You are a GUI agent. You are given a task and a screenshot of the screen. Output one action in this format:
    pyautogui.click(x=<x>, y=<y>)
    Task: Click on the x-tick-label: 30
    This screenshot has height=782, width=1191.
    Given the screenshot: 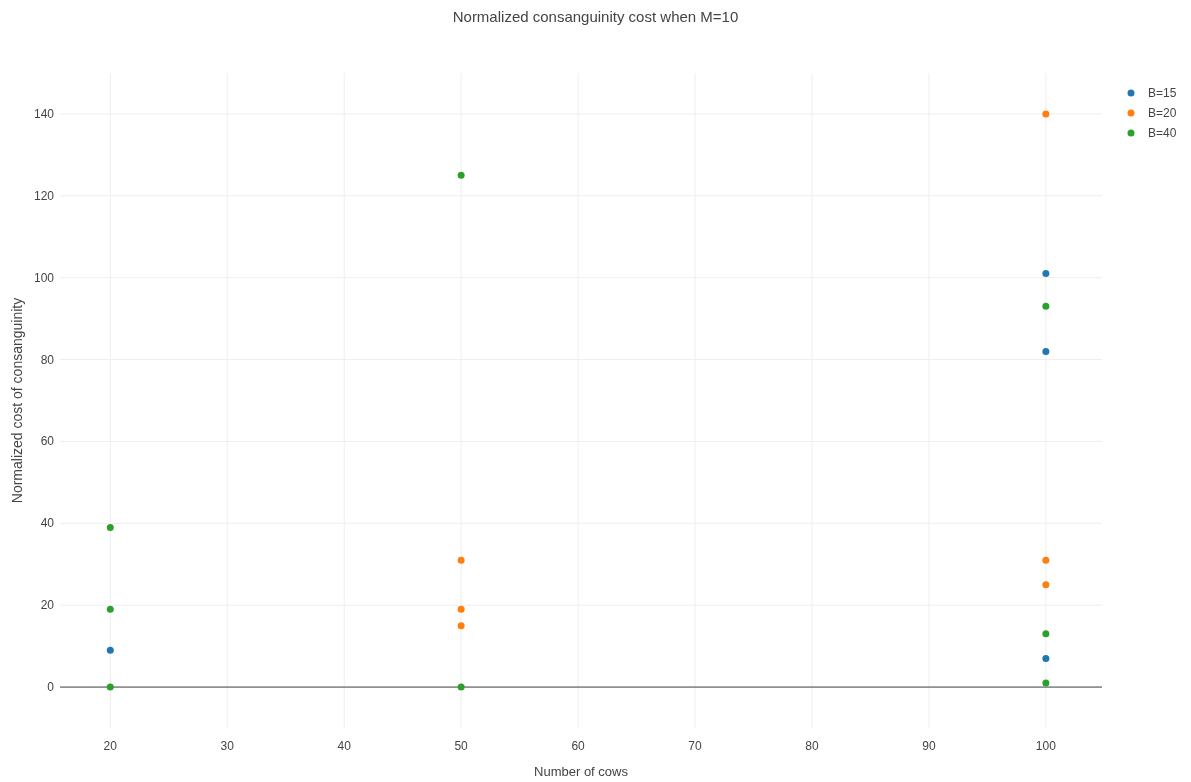 What is the action you would take?
    pyautogui.click(x=227, y=746)
    